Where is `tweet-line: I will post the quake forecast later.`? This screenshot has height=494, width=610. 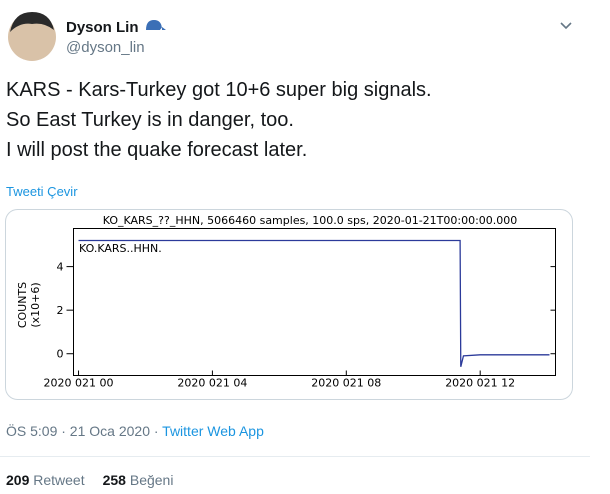 tweet-line: I will post the quake forecast later. is located at coordinates (156, 150).